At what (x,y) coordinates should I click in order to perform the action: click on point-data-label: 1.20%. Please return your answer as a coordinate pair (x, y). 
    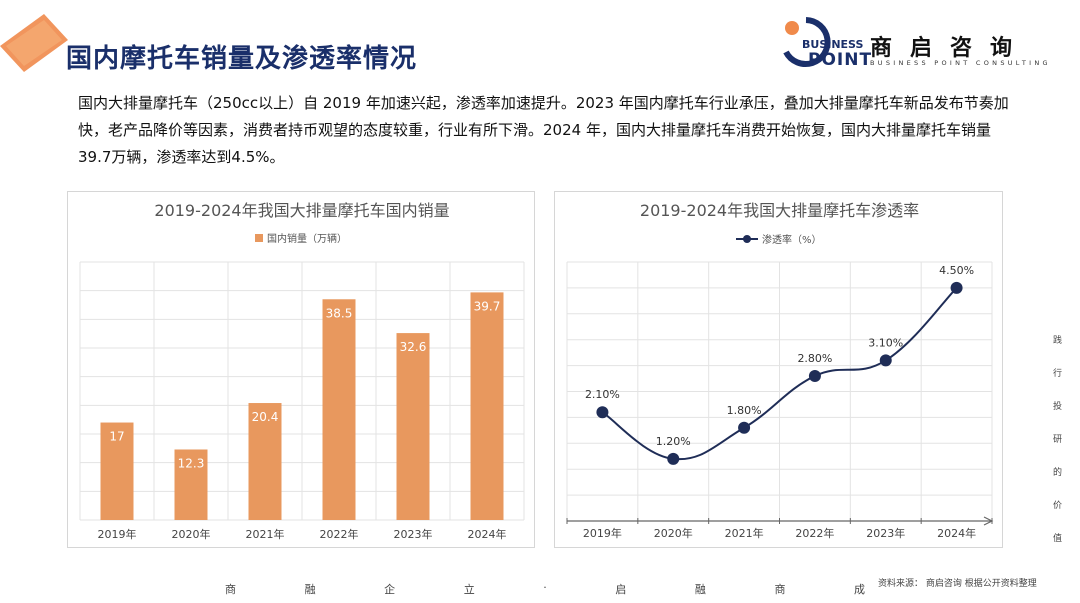
    Looking at the image, I should click on (673, 441).